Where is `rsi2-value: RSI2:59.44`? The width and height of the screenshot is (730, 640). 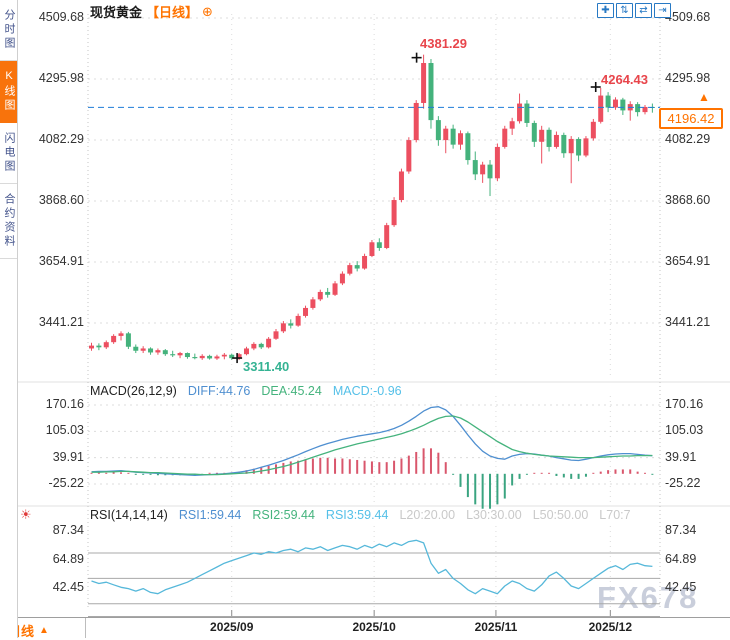 rsi2-value: RSI2:59.44 is located at coordinates (283, 515).